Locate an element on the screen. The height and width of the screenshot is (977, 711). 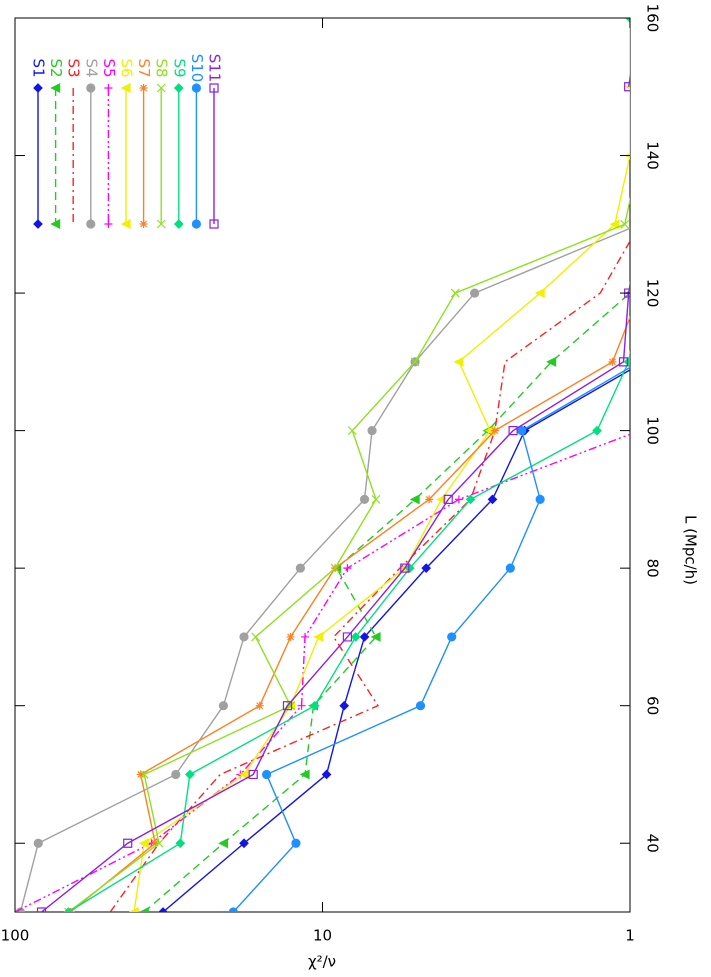
x-axis-label: L (Mpc/h) is located at coordinates (691, 550).